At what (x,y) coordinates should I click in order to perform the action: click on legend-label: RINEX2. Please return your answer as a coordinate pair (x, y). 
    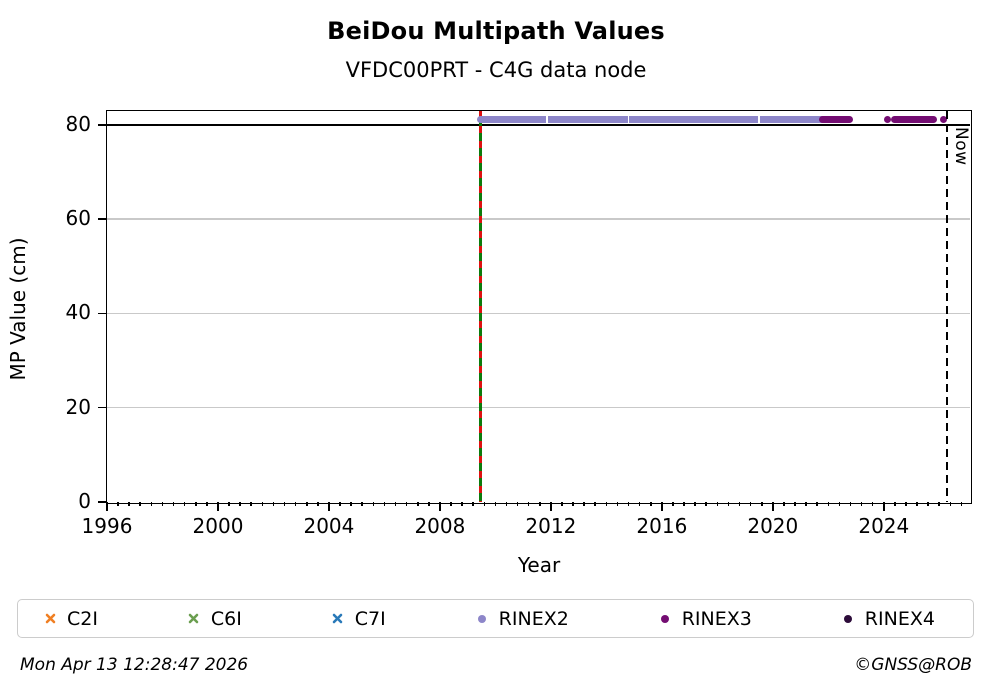
    Looking at the image, I should click on (533, 618).